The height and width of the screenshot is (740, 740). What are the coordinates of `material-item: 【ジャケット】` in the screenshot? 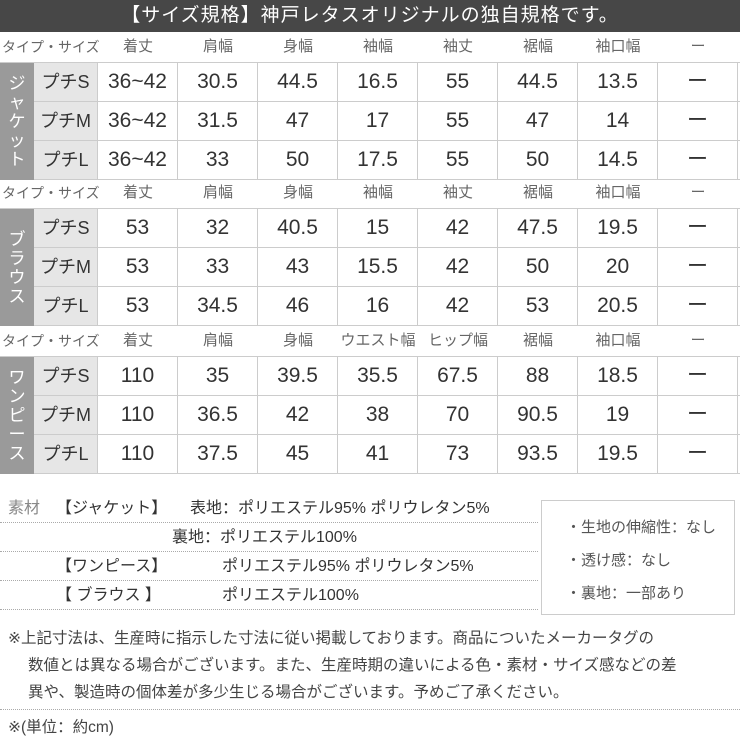 It's located at (112, 508).